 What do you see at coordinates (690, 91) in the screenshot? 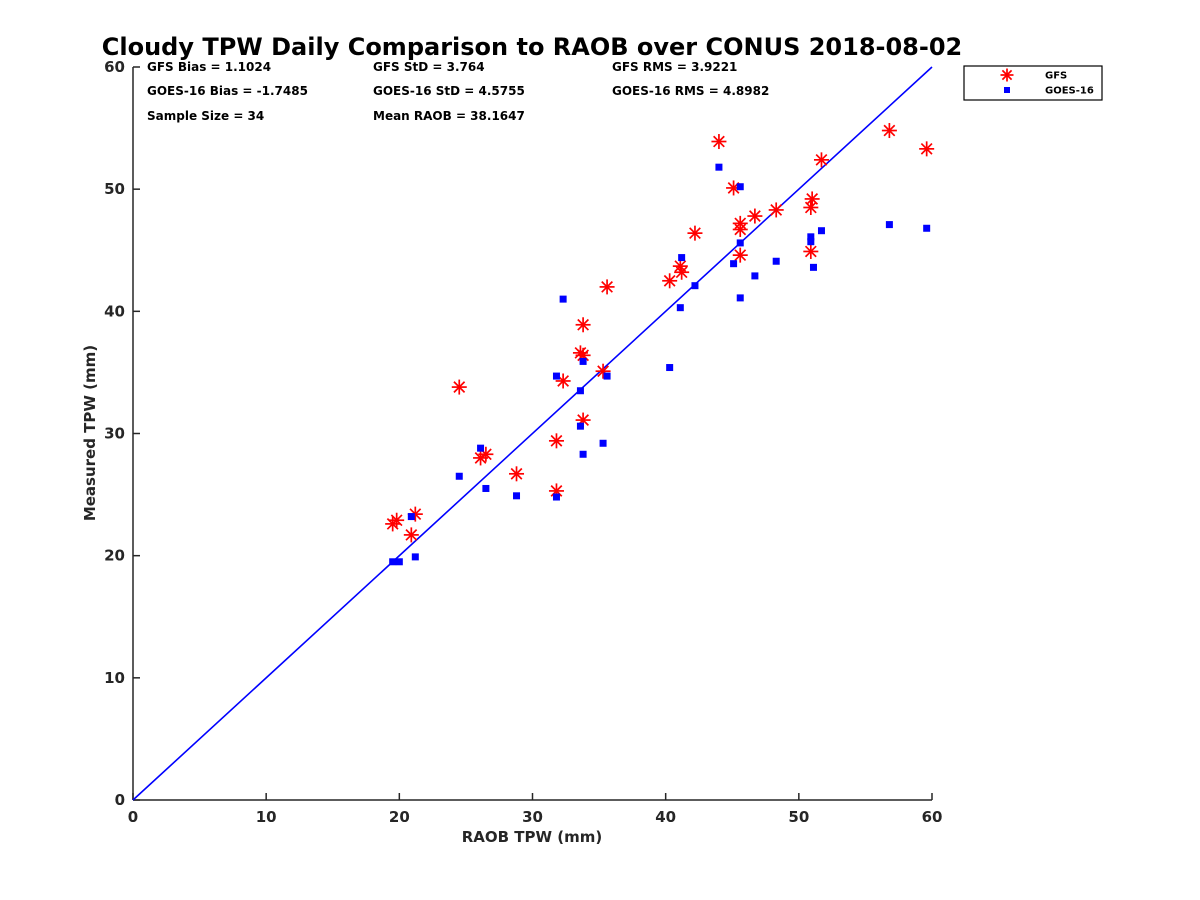
I see `stat-annotation: GOES-16 RMS = 4.8982` at bounding box center [690, 91].